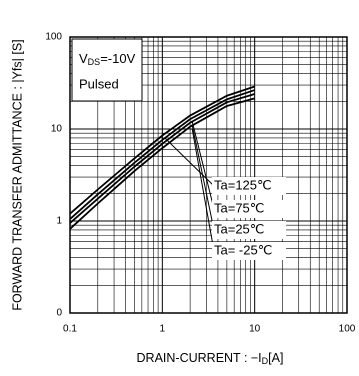 The height and width of the screenshot is (376, 359). What do you see at coordinates (107, 70) in the screenshot?
I see `annotation-box` at bounding box center [107, 70].